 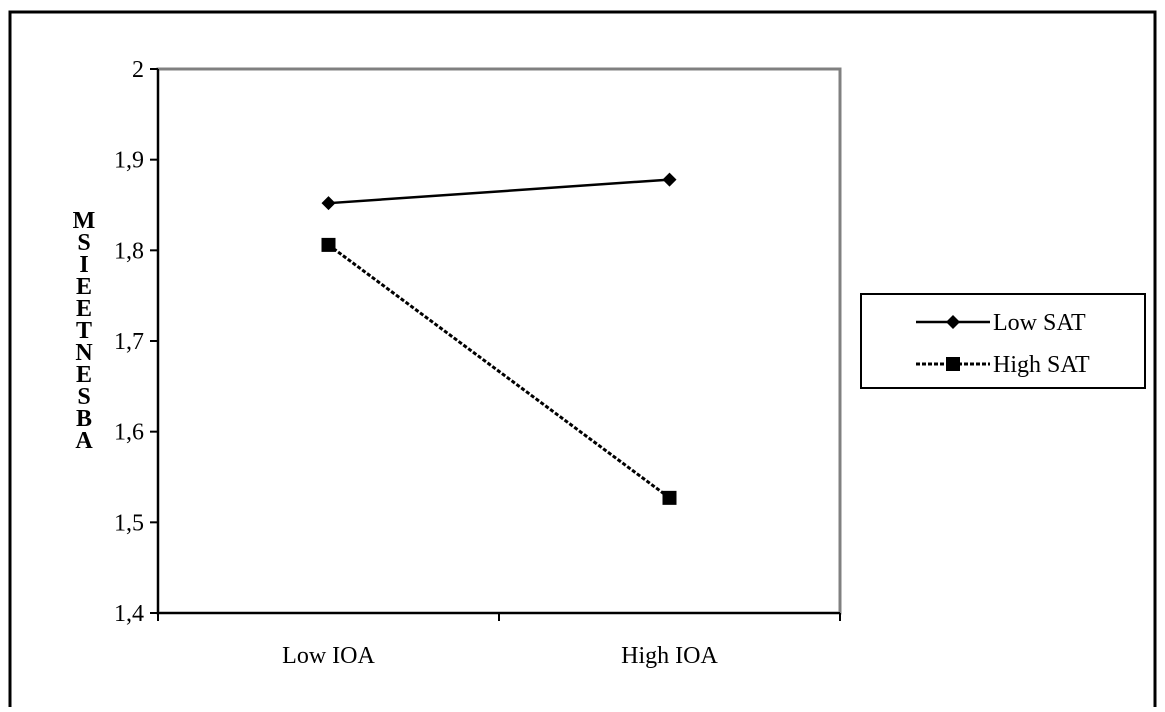 What do you see at coordinates (84, 221) in the screenshot?
I see `y-axis-label-char: M` at bounding box center [84, 221].